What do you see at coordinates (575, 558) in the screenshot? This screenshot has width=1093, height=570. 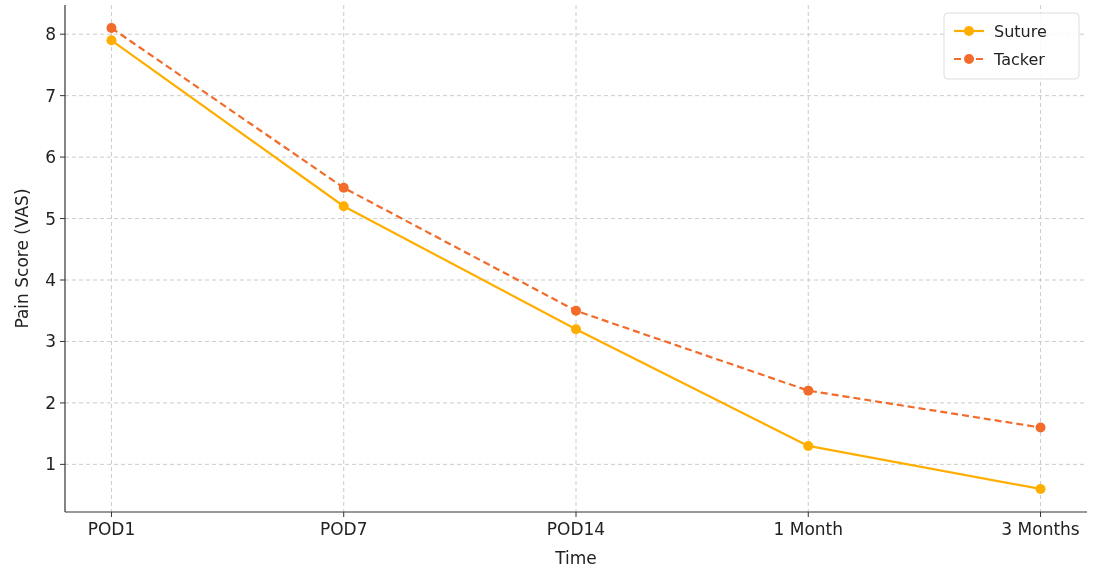 I see `x-axis-title: Time` at bounding box center [575, 558].